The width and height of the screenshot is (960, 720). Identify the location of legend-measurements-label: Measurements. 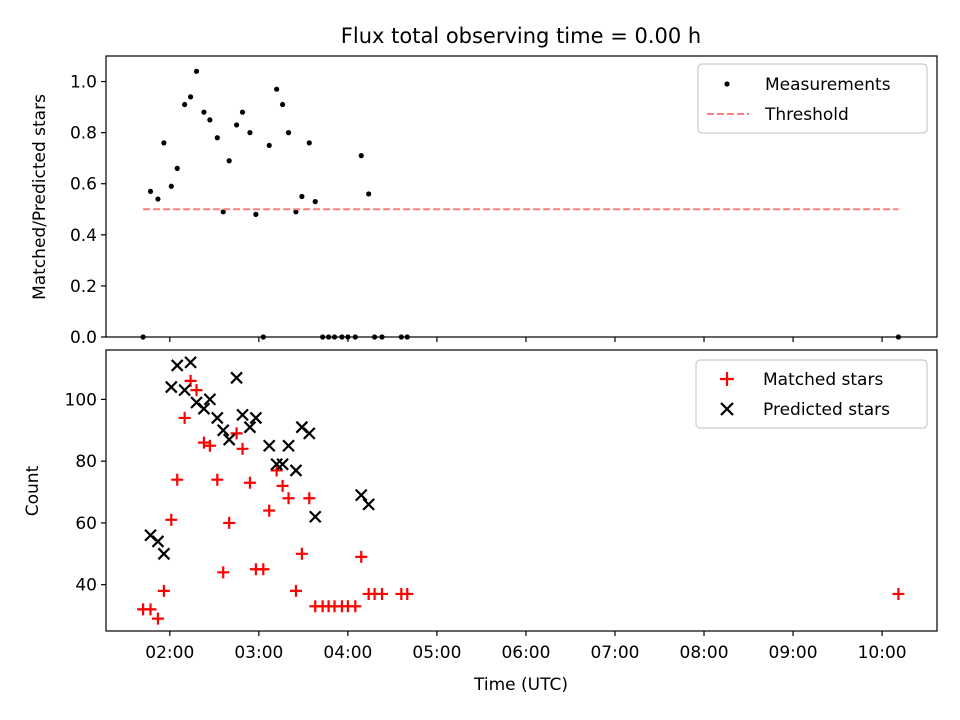
(828, 85).